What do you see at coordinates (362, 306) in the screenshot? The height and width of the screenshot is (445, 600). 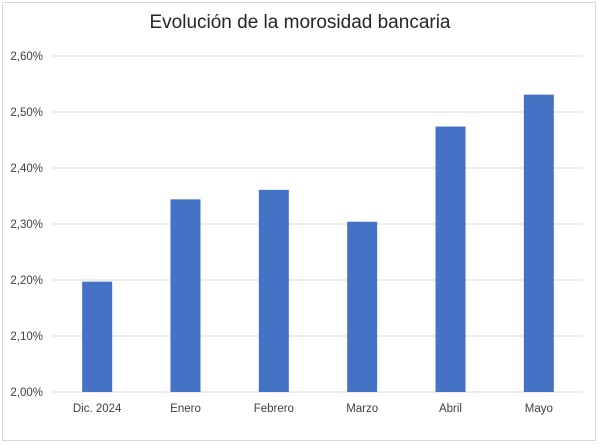 I see `bar-marzo` at bounding box center [362, 306].